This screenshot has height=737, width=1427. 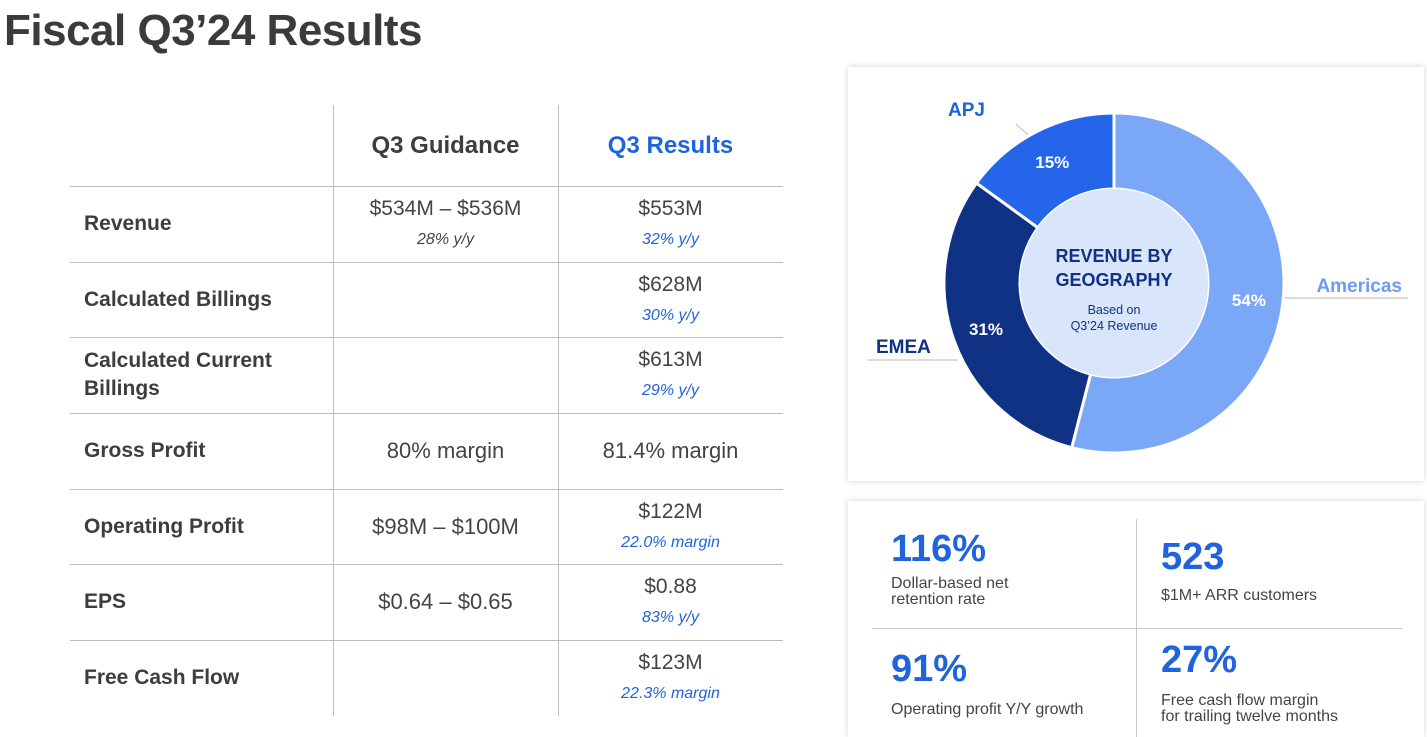 I want to click on guidance-value: $534M – $536M, so click(x=445, y=208).